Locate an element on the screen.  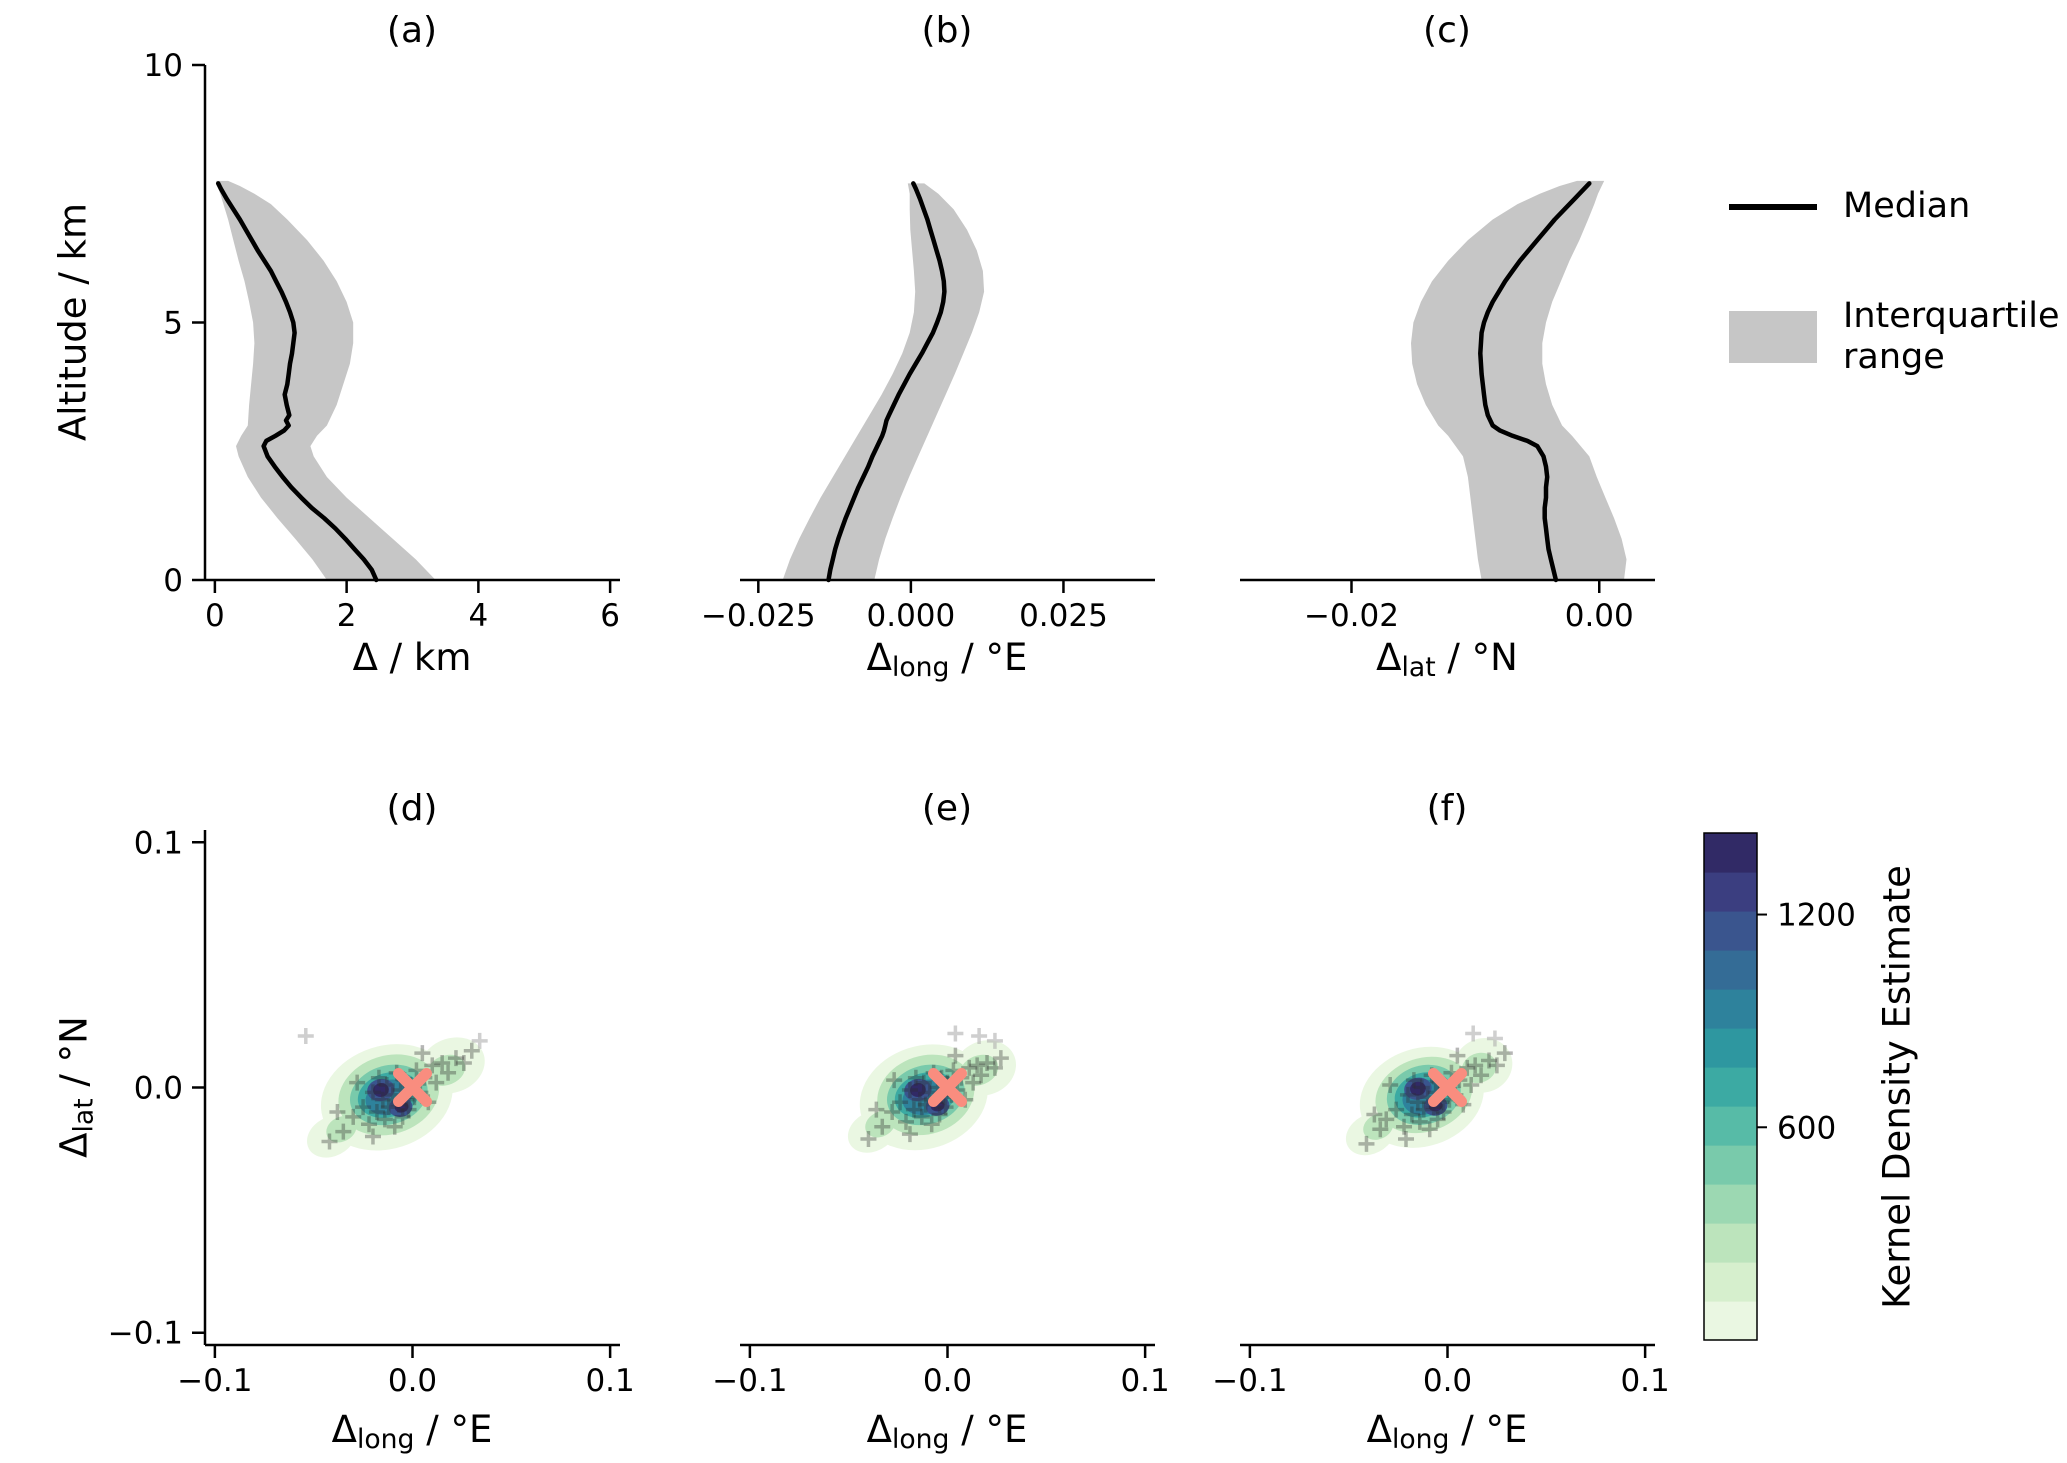
bottom-y-axis-label: Δlat / °N is located at coordinates (76, 1087).